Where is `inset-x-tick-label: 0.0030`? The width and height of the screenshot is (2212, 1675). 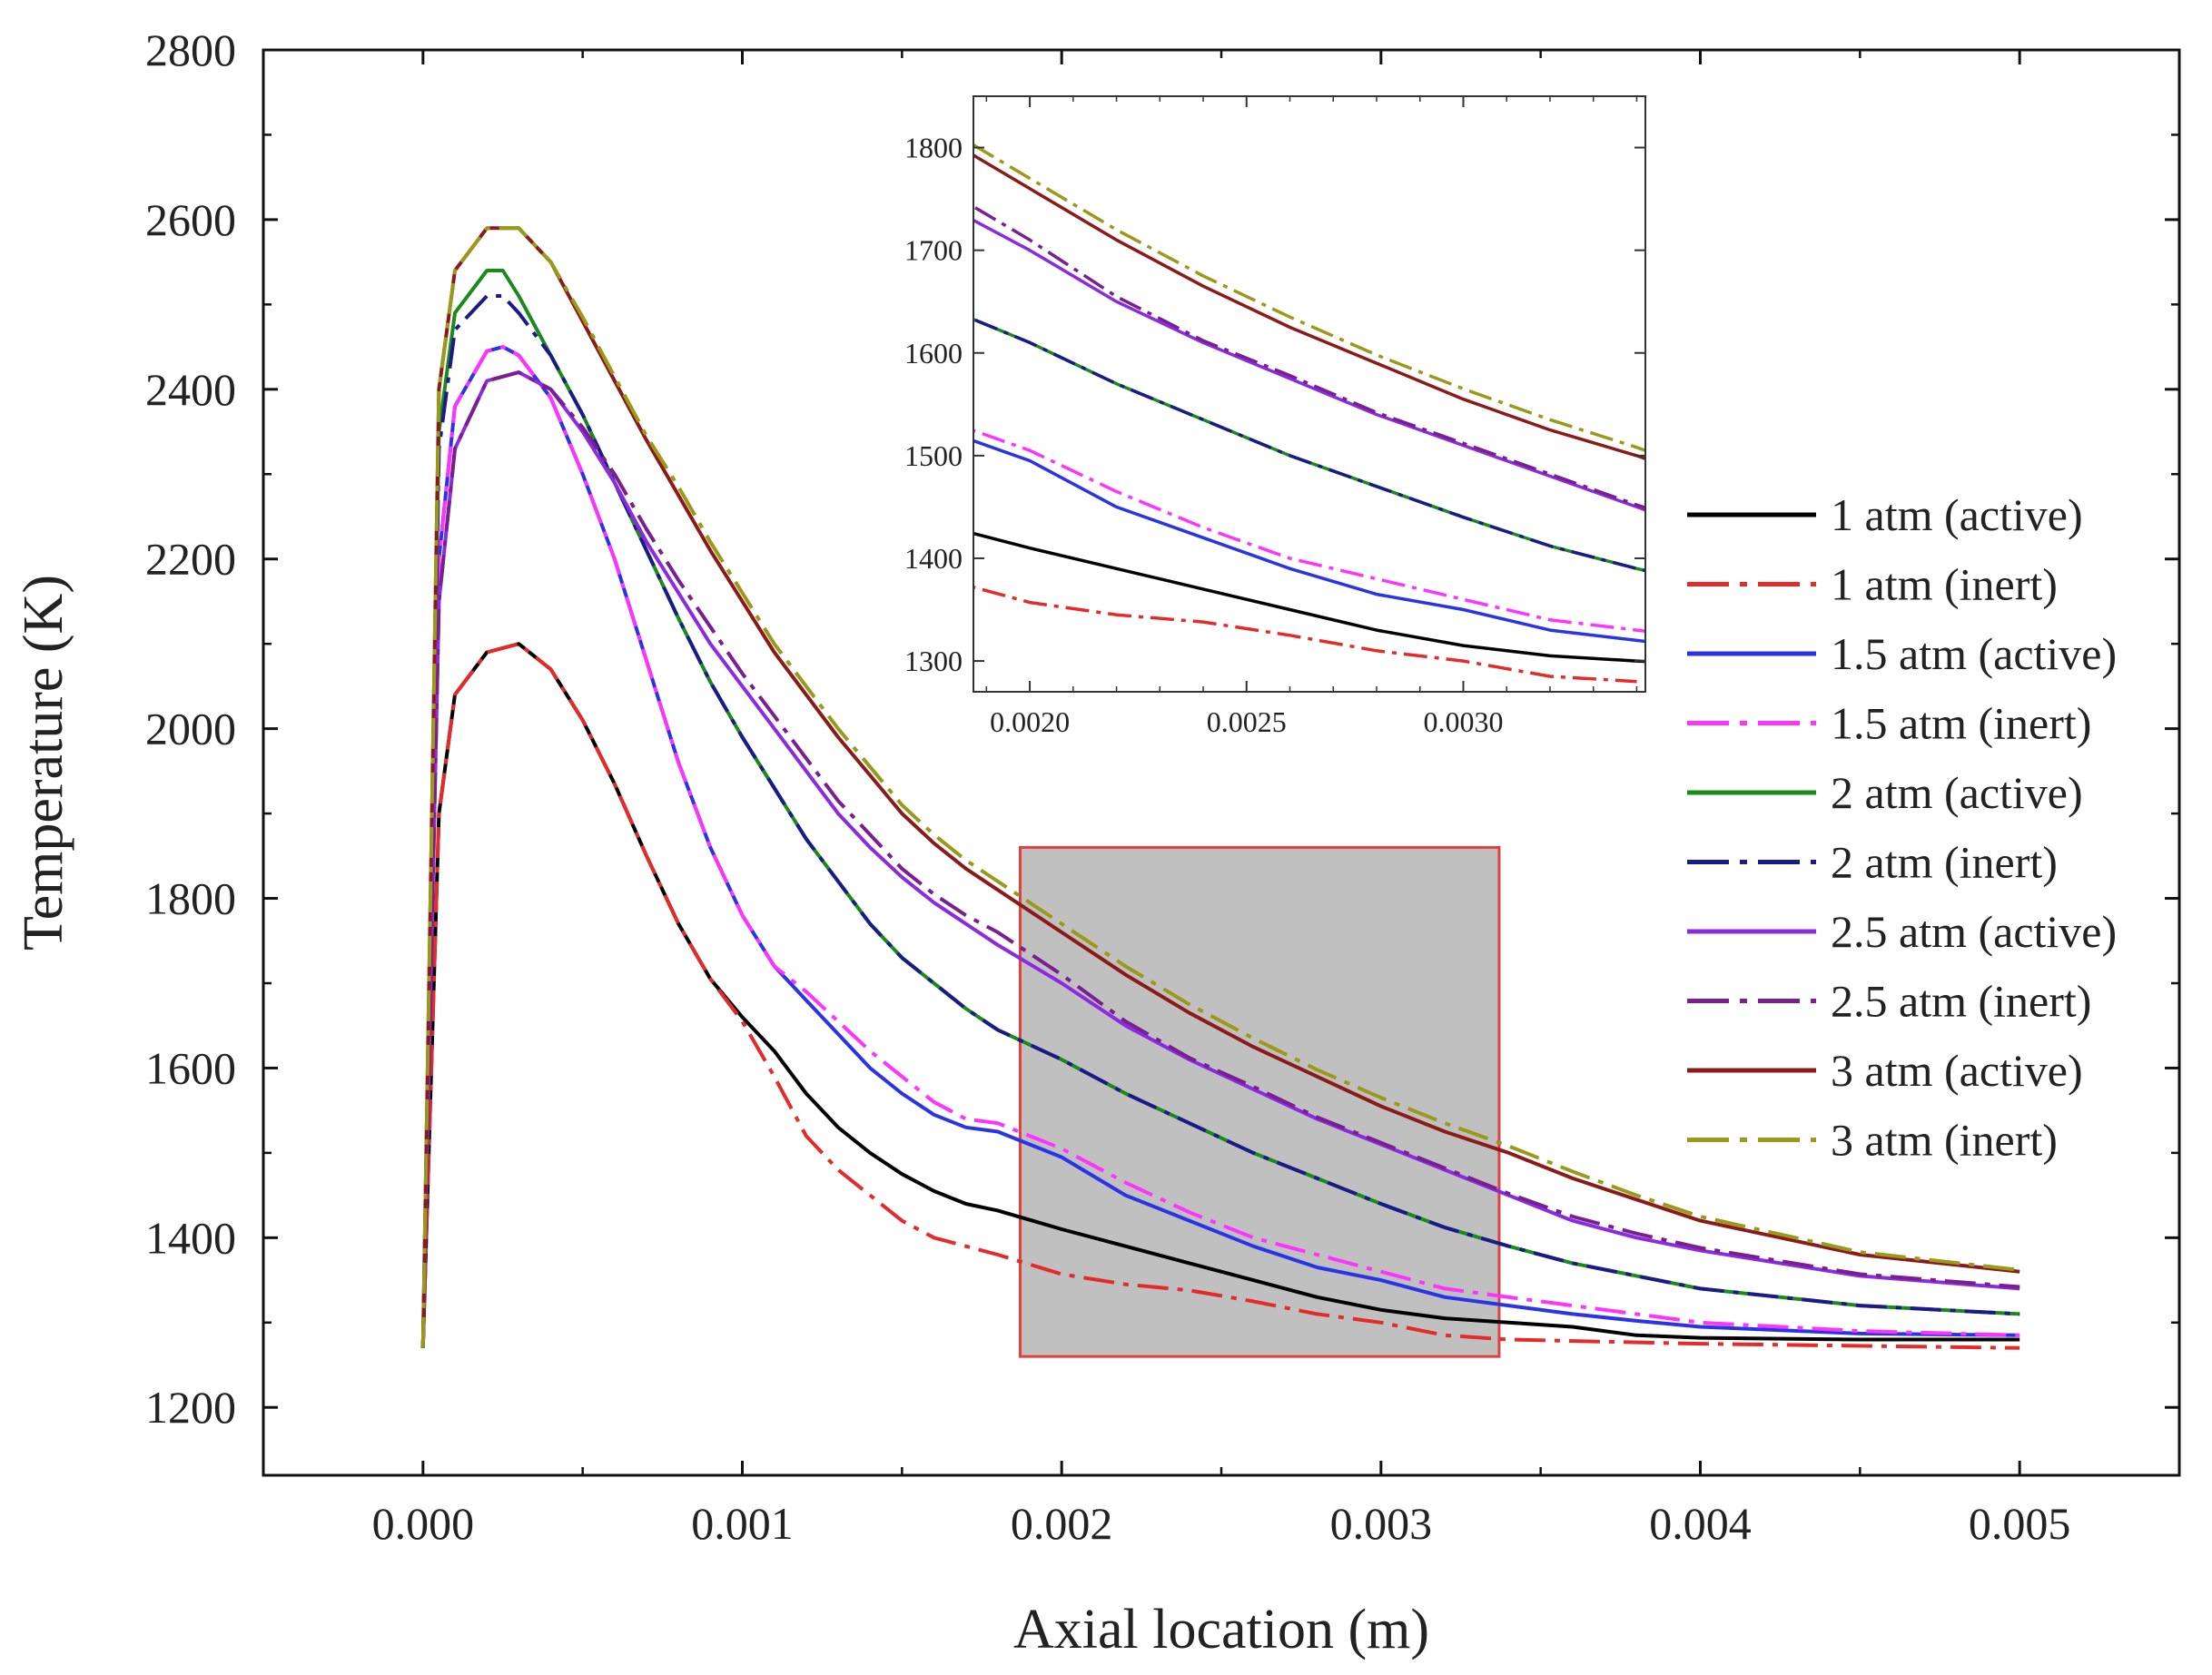
inset-x-tick-label: 0.0030 is located at coordinates (1463, 721).